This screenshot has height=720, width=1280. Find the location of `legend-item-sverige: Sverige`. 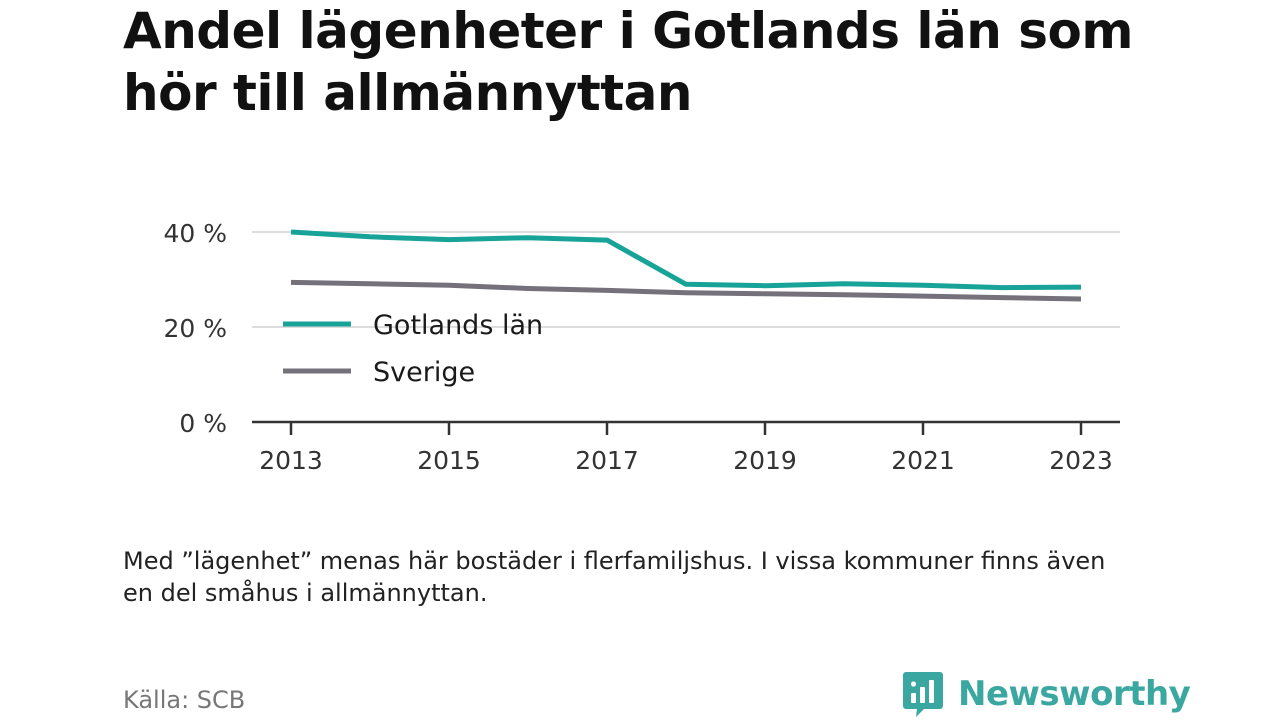

legend-item-sverige: Sverige is located at coordinates (379, 372).